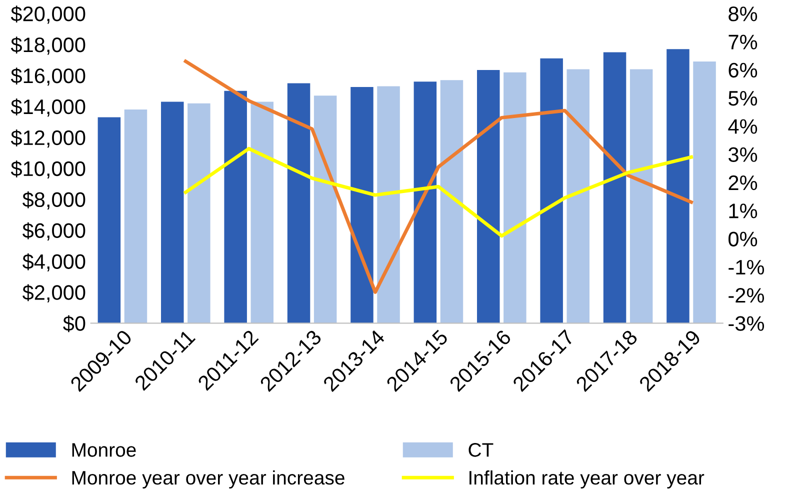  What do you see at coordinates (48, 15) in the screenshot?
I see `y-tick-label: $20,000` at bounding box center [48, 15].